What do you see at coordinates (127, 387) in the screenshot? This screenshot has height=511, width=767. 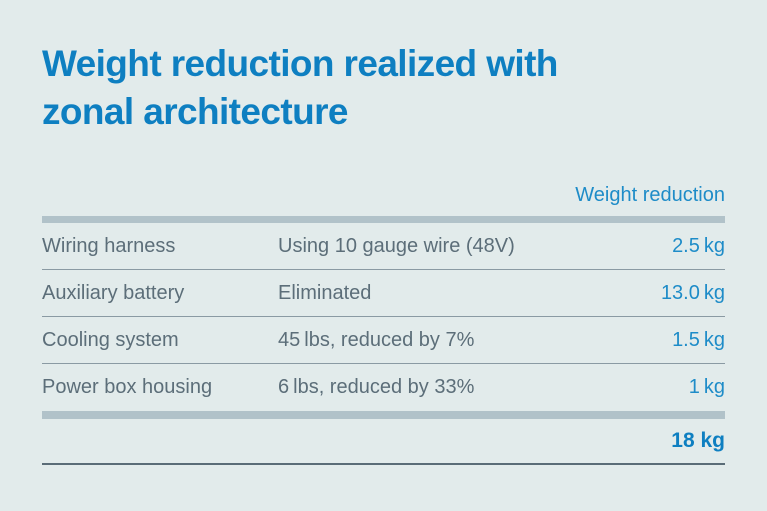 I see `row-item-label: Power box housing` at bounding box center [127, 387].